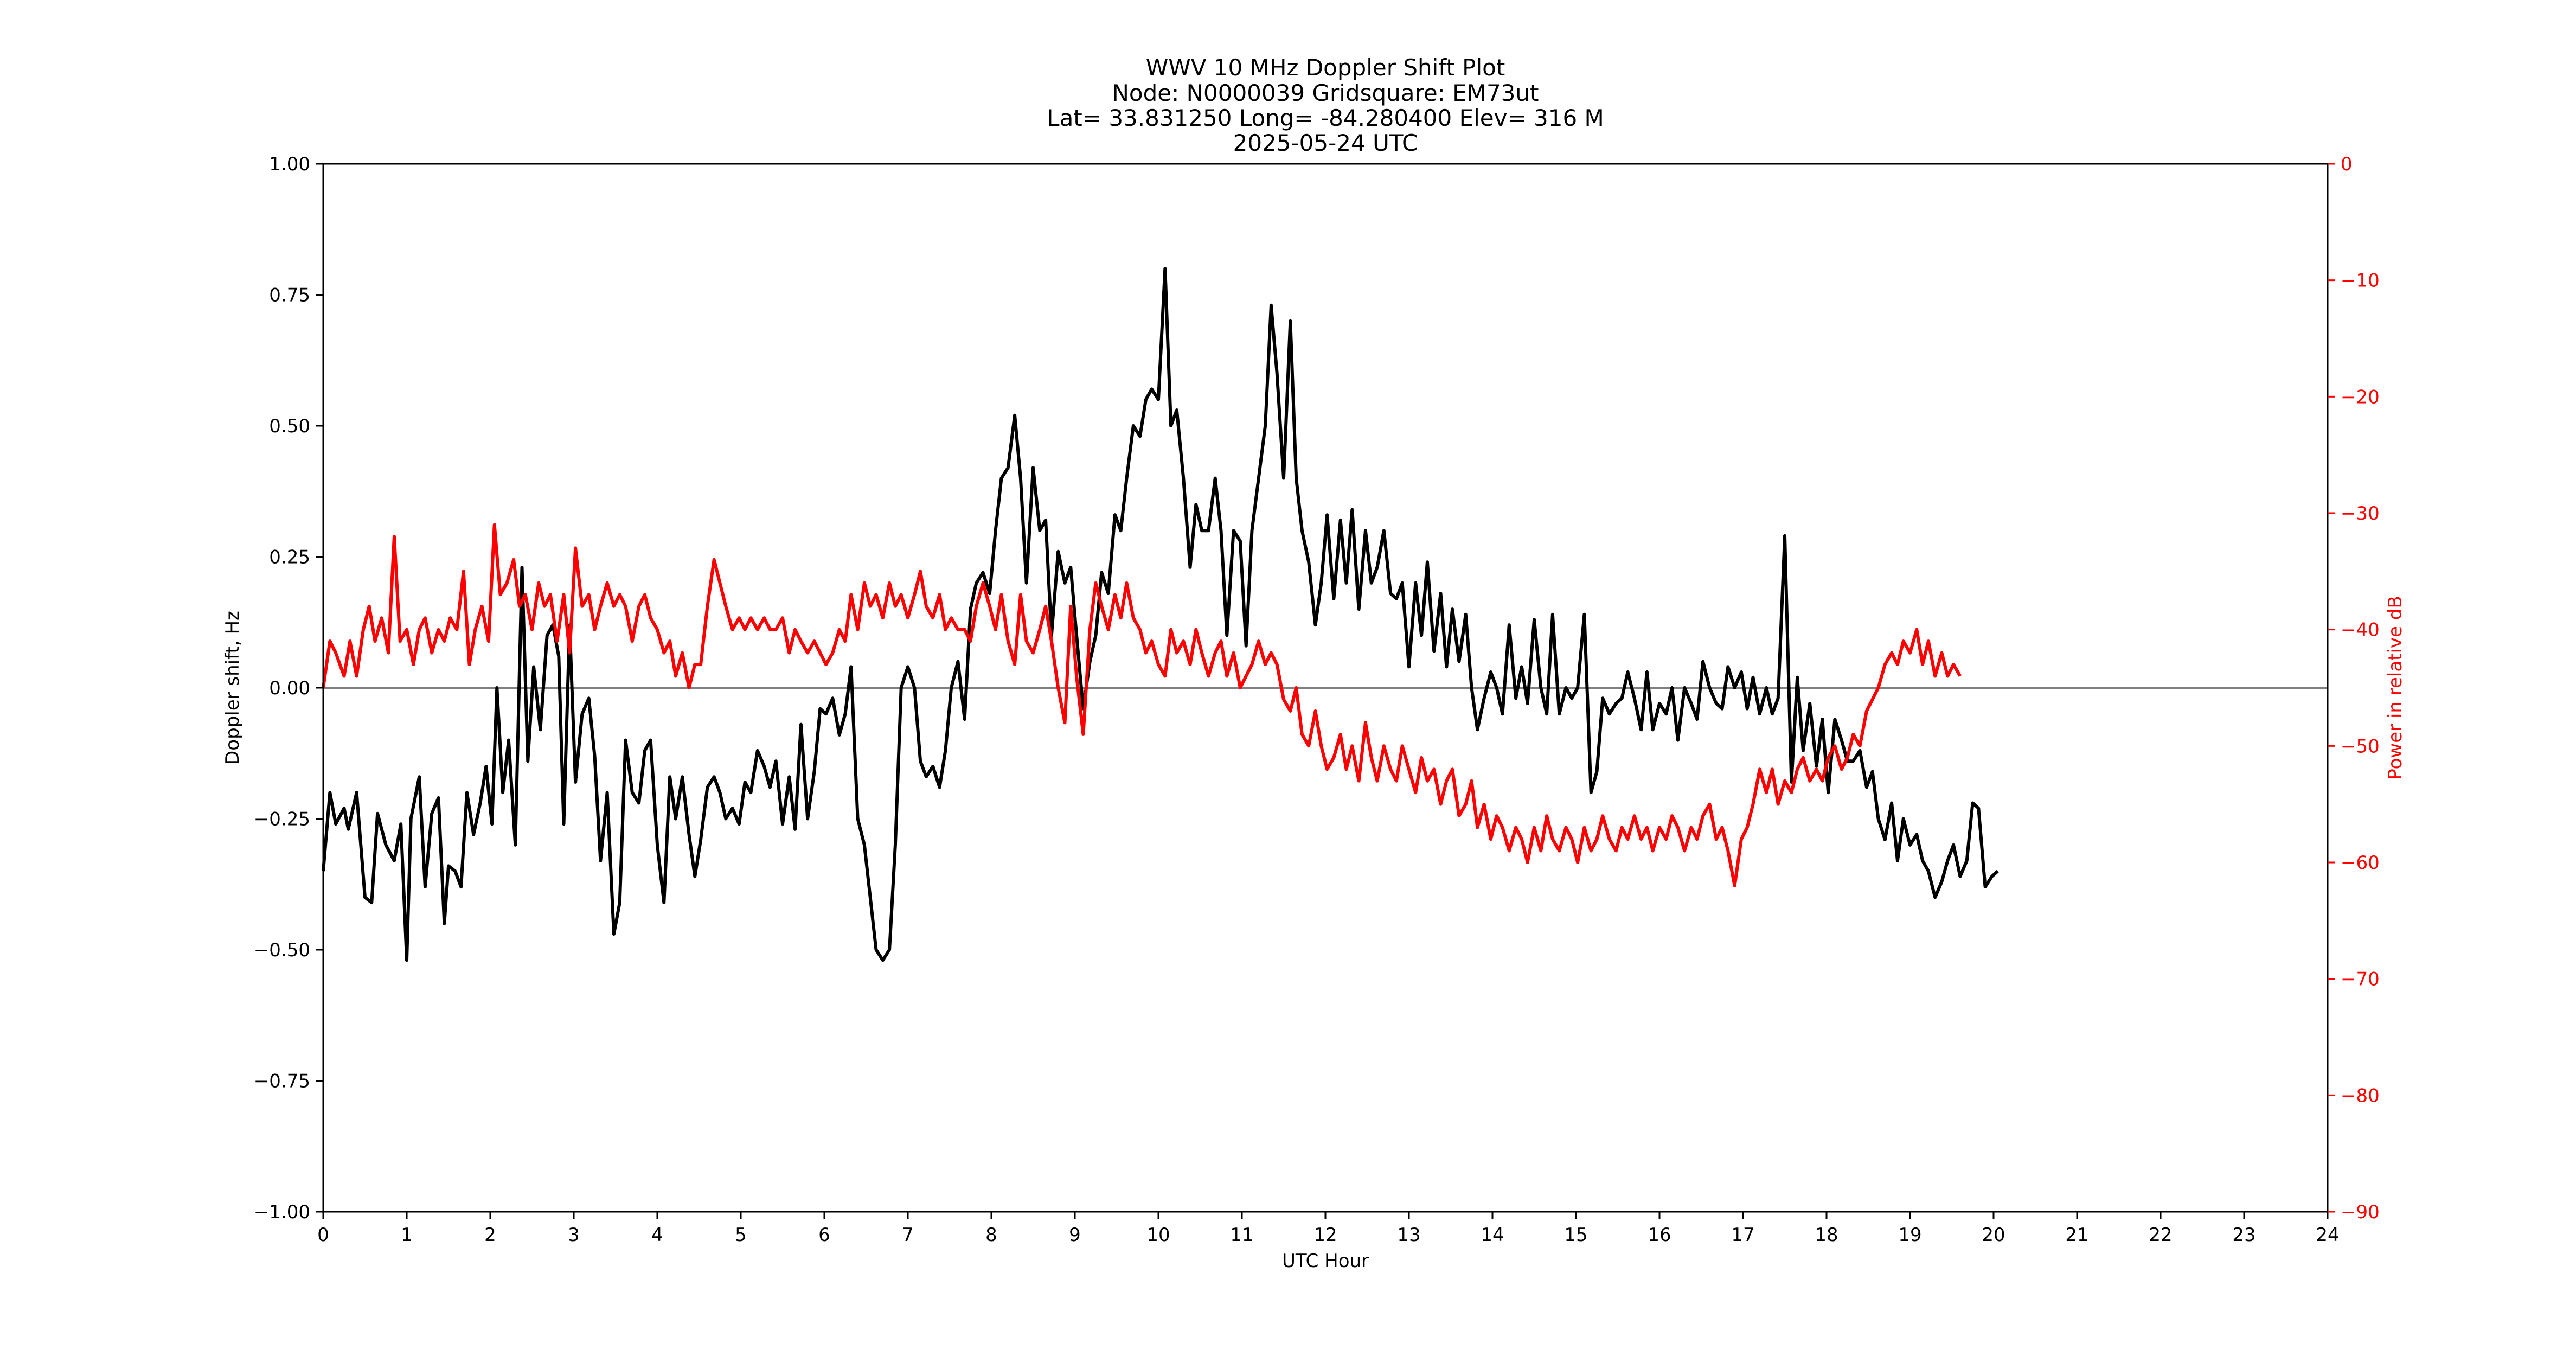 The image size is (2576, 1356). What do you see at coordinates (1325, 143) in the screenshot?
I see `title-line-4: 2025-05-24 UTC` at bounding box center [1325, 143].